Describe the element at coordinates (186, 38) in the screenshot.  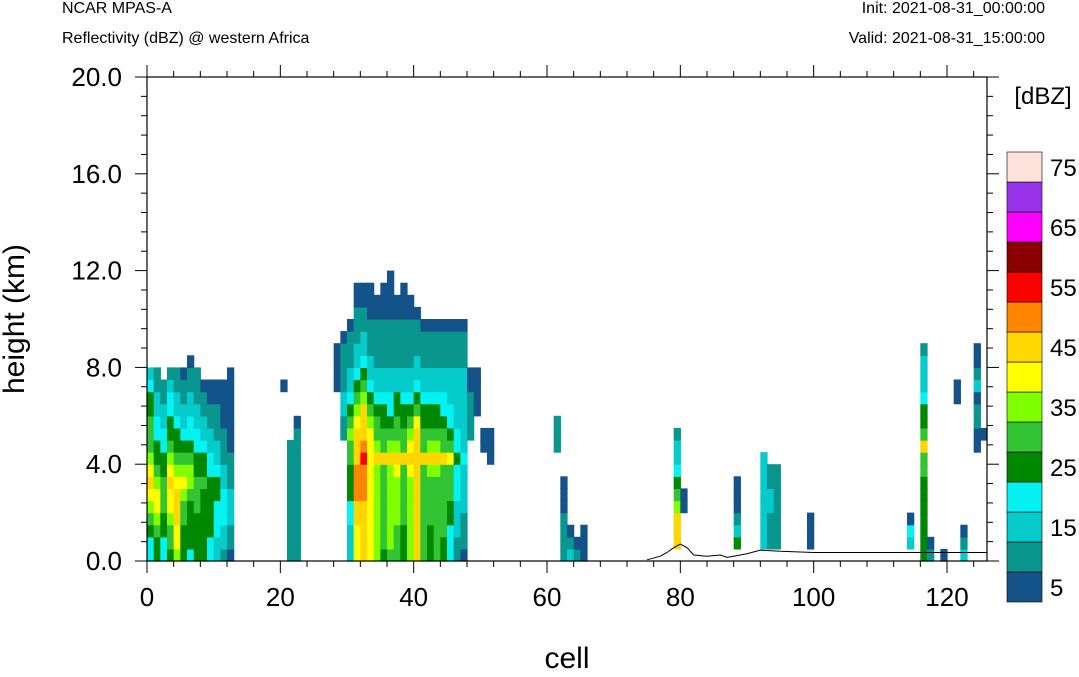
I see `field-title: Reflectivity (dBZ) @ western Africa` at that location.